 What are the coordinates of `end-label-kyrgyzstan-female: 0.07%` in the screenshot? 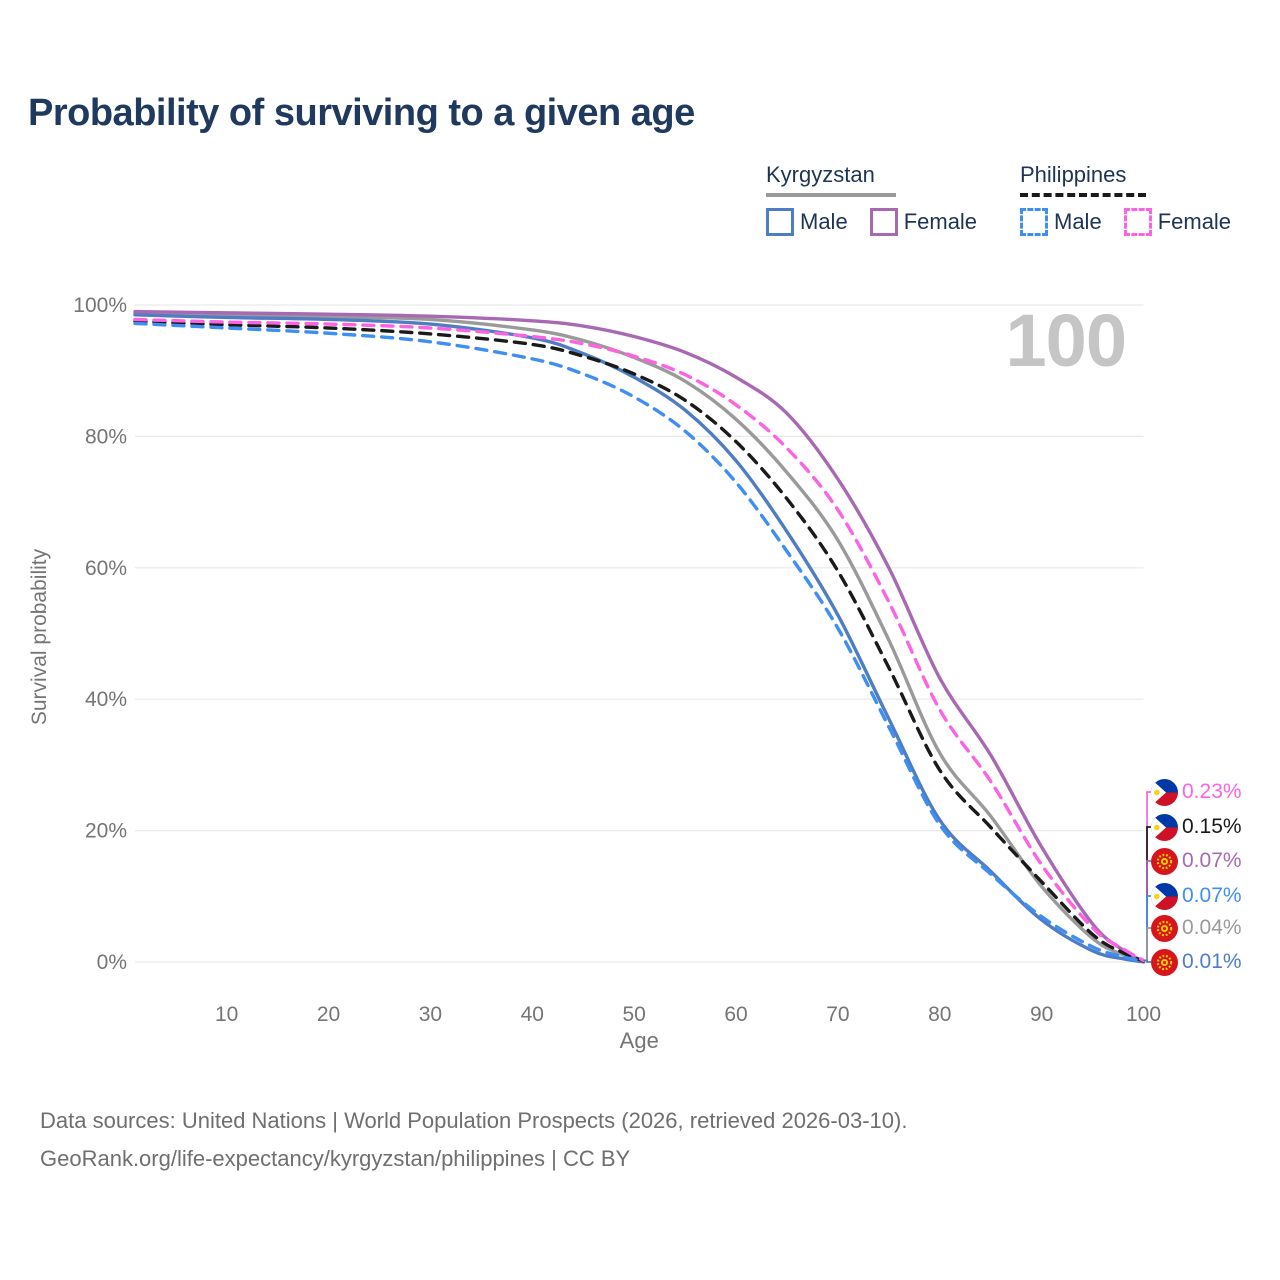 It's located at (1196, 861).